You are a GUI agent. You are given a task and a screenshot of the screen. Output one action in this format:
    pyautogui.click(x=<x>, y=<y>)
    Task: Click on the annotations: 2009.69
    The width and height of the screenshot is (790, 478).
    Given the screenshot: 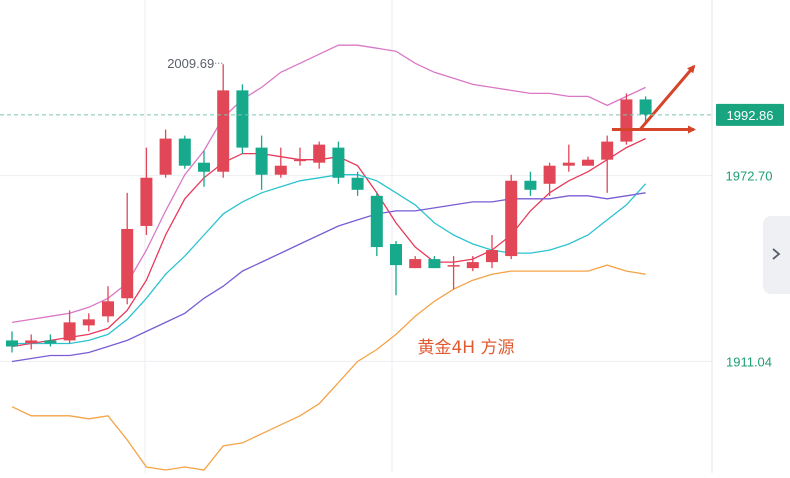 What is the action you would take?
    pyautogui.click(x=431, y=95)
    